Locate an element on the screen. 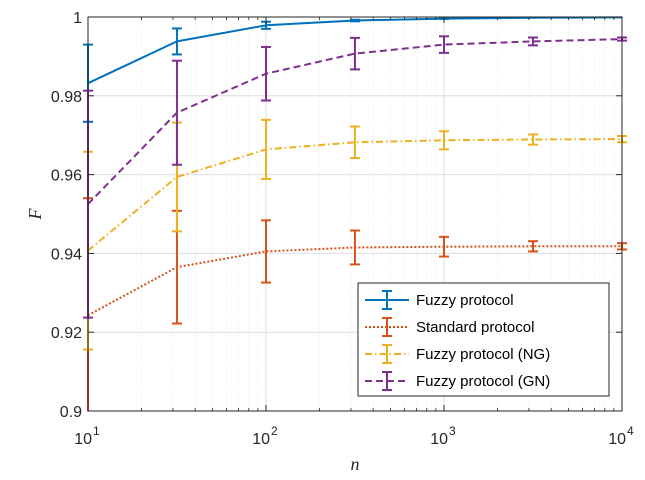  legend-entry: Standard protocol is located at coordinates (449, 327).